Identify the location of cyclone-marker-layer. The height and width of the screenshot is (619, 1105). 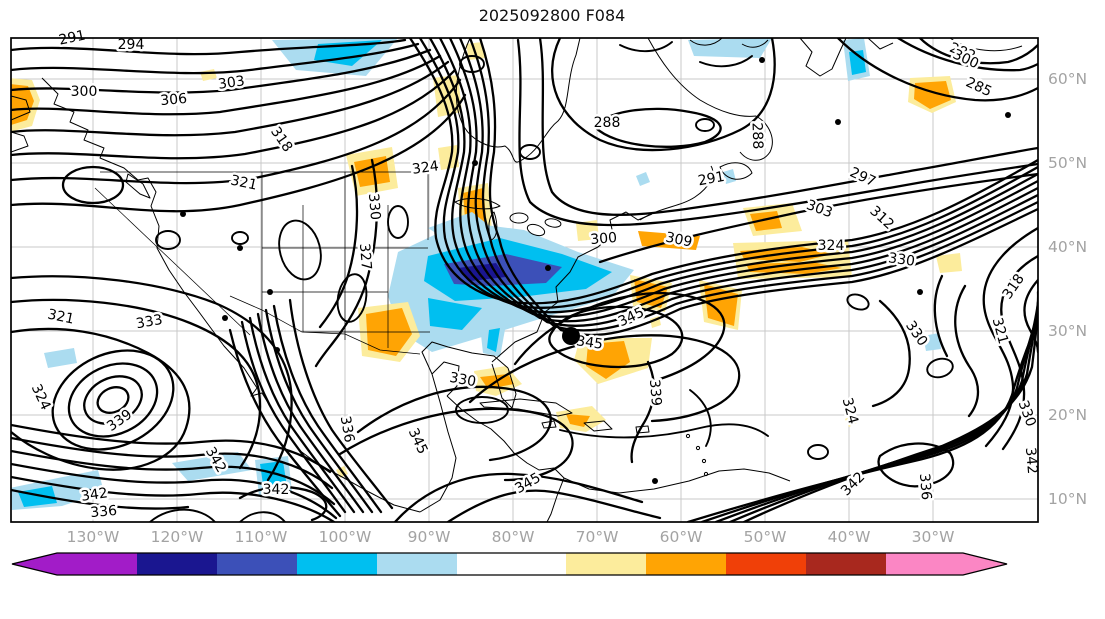
(571, 336).